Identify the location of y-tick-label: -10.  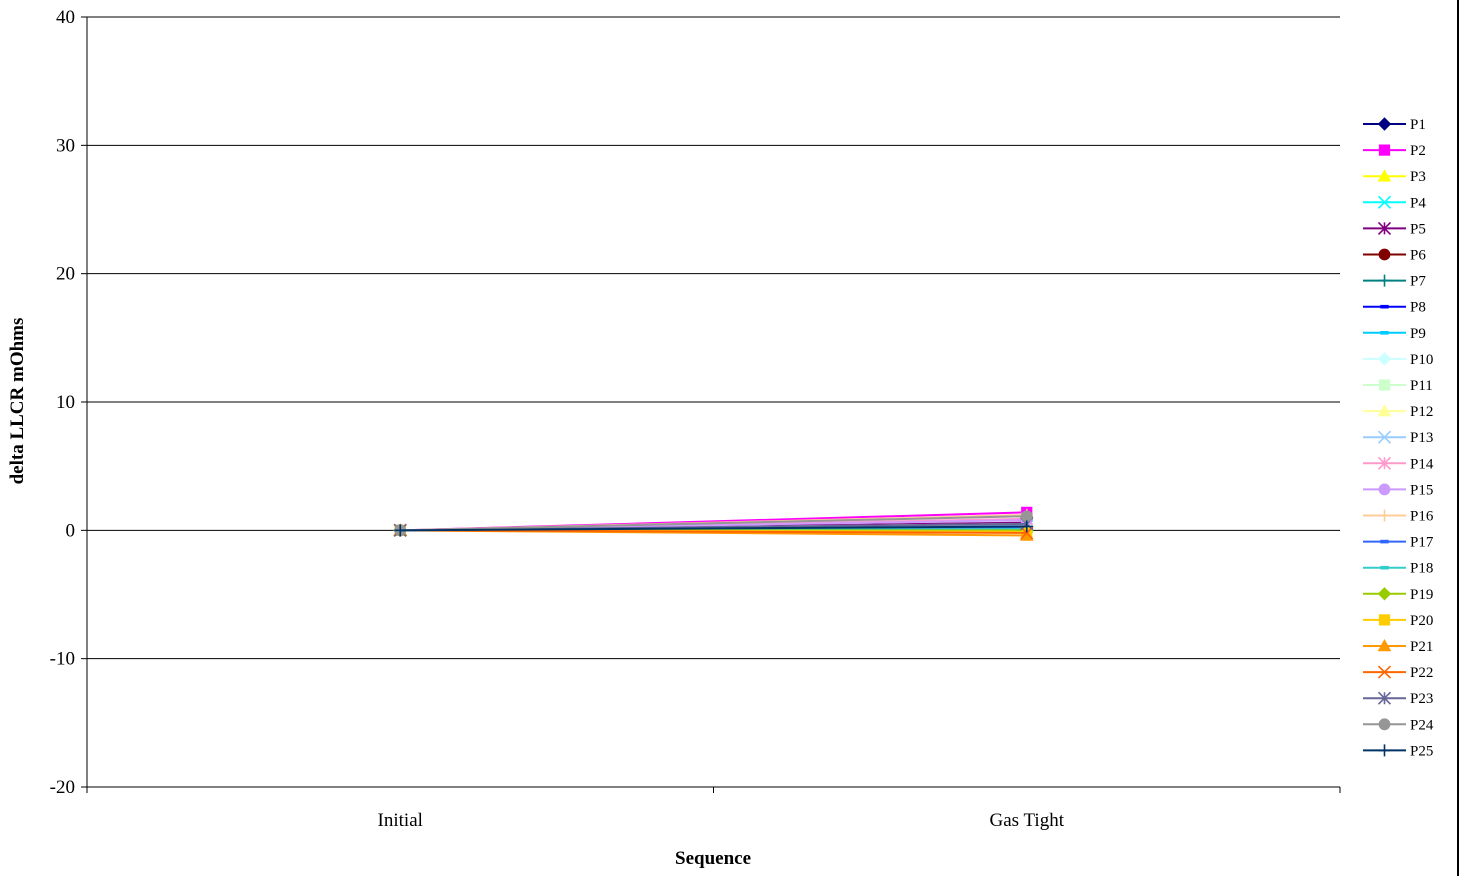
(62, 659).